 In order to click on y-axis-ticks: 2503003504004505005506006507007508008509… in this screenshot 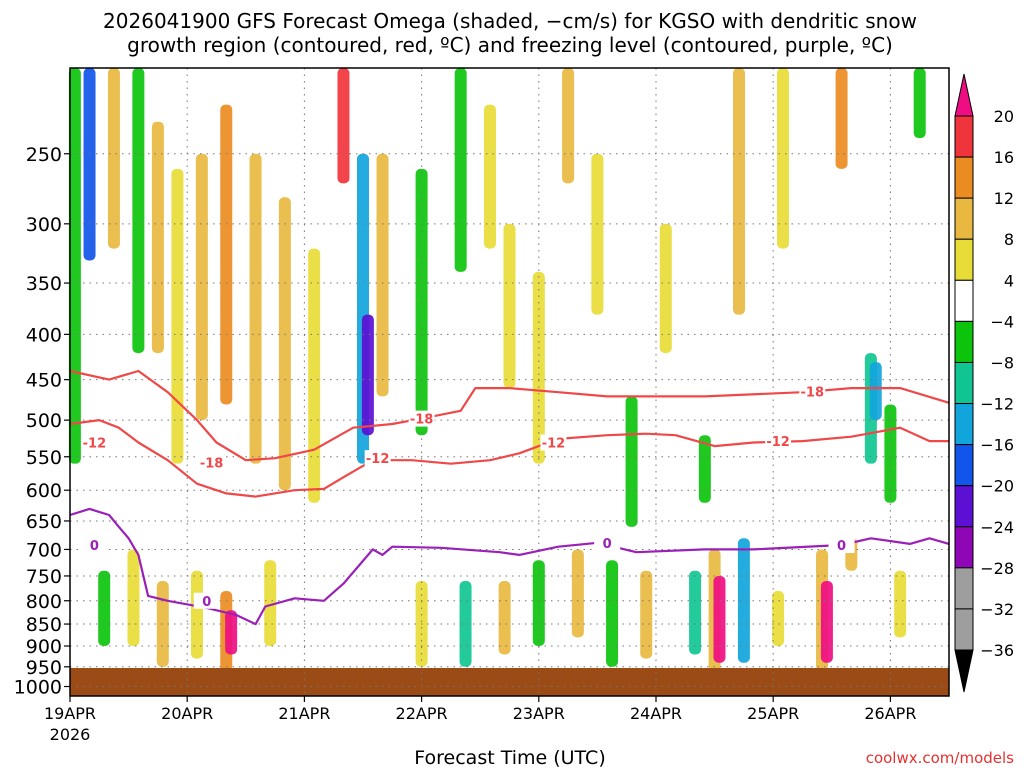, I will do `click(42, 421)`.